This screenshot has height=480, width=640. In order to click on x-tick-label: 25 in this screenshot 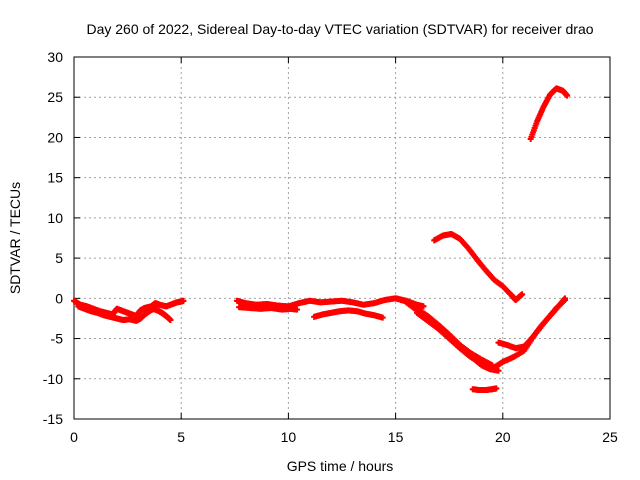, I will do `click(610, 437)`.